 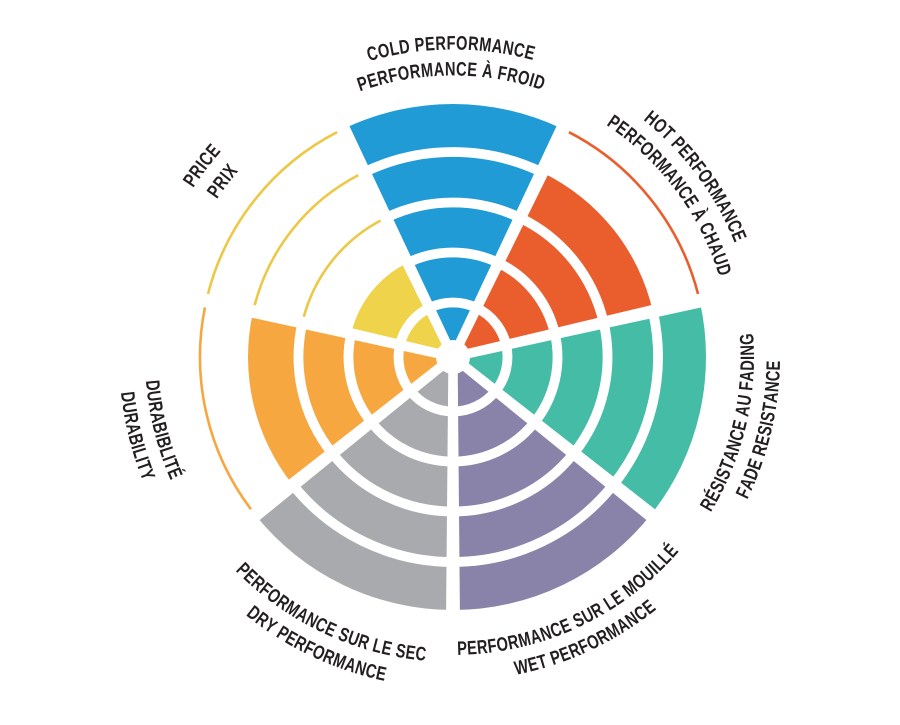 What do you see at coordinates (487, 71) in the screenshot?
I see `svg-text: À` at bounding box center [487, 71].